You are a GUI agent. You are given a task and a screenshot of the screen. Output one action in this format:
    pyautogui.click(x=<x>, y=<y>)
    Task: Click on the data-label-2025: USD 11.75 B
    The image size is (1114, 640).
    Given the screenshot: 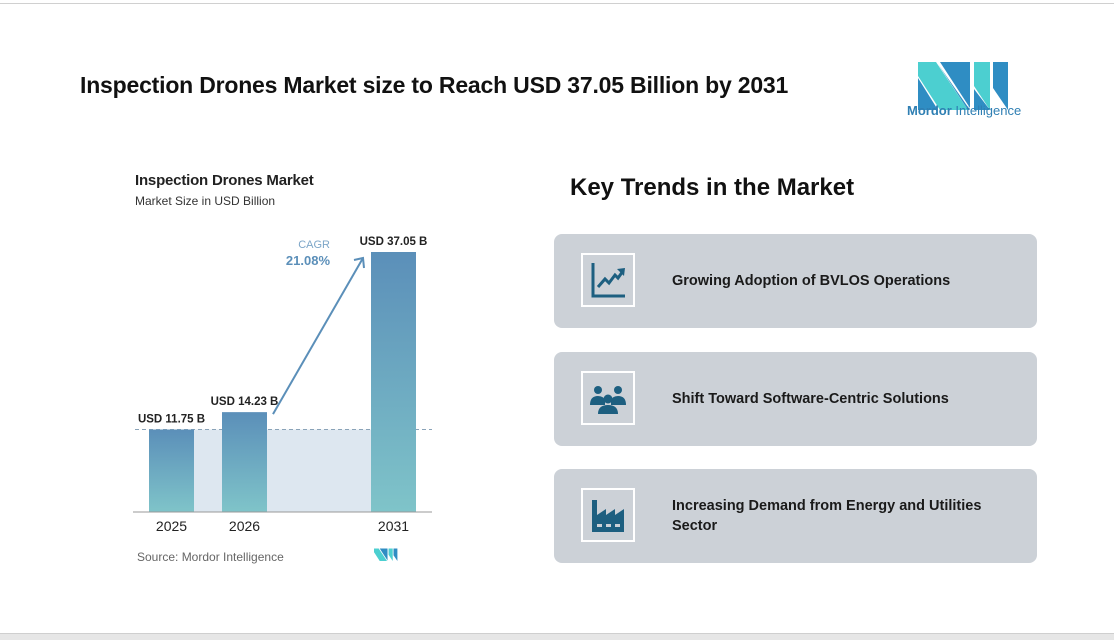 What is the action you would take?
    pyautogui.click(x=171, y=420)
    